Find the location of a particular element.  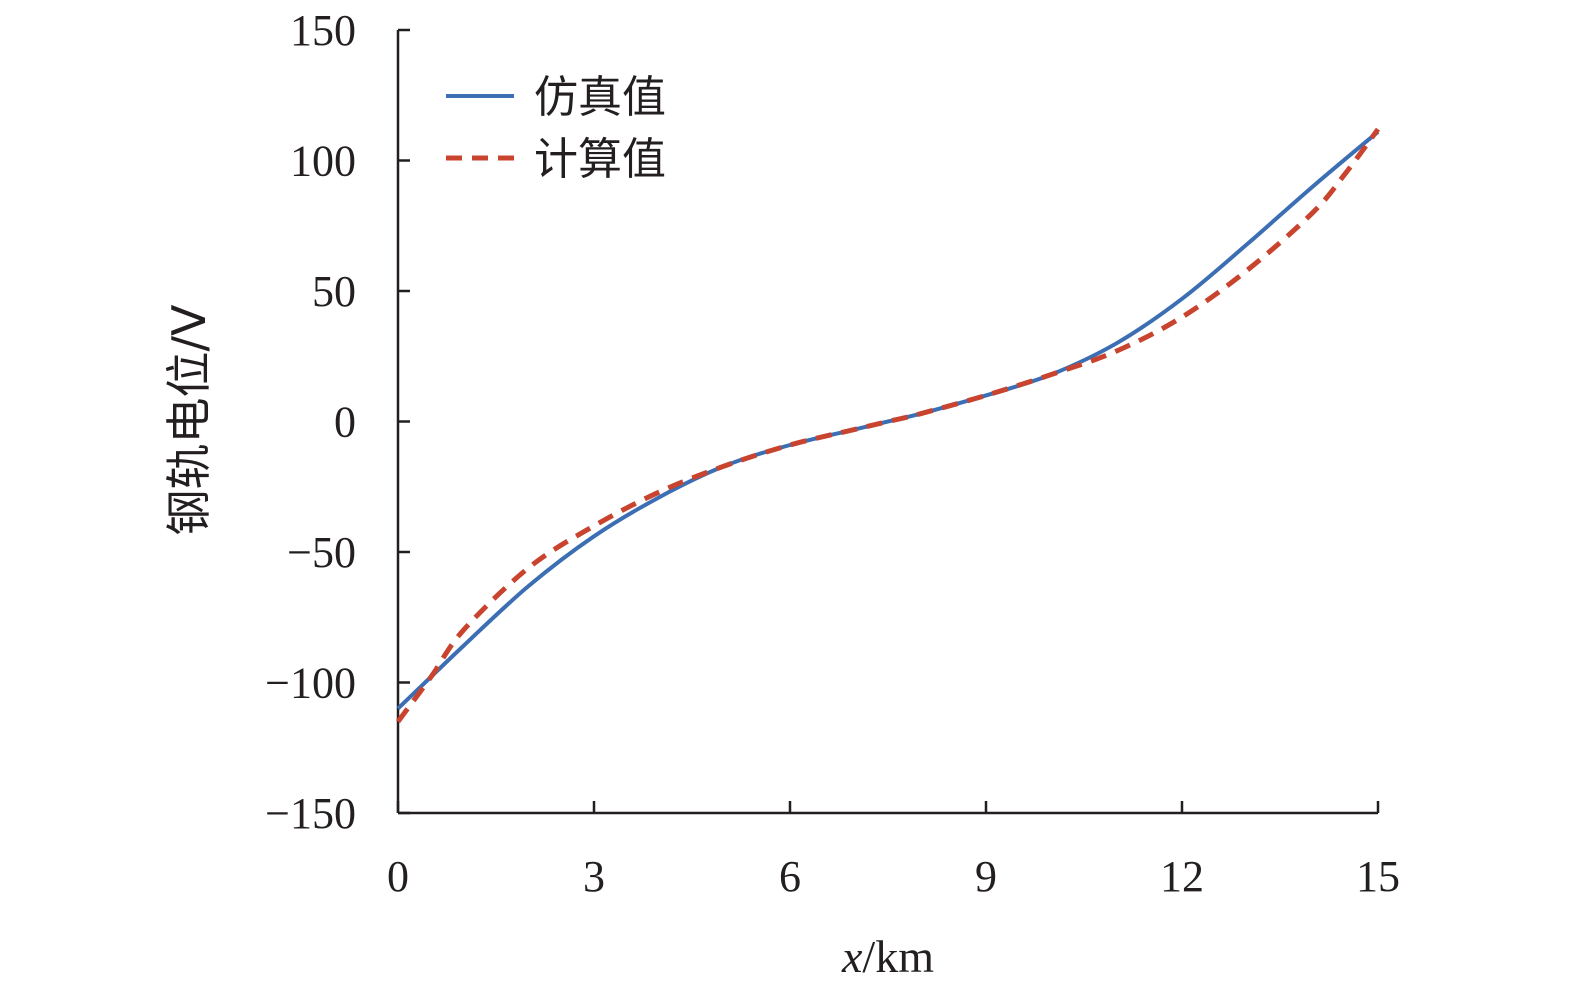

x-tick-label: 12 is located at coordinates (1182, 876).